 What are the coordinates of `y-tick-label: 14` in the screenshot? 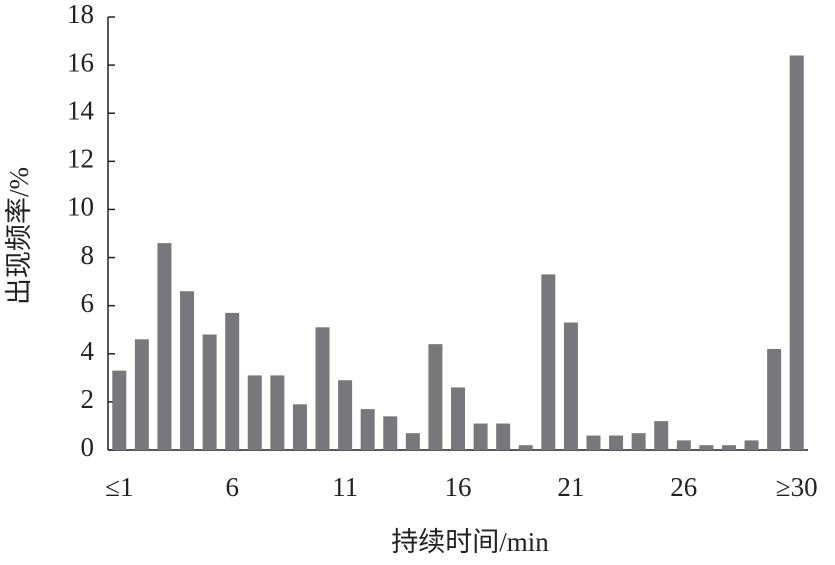 It's located at (81, 110).